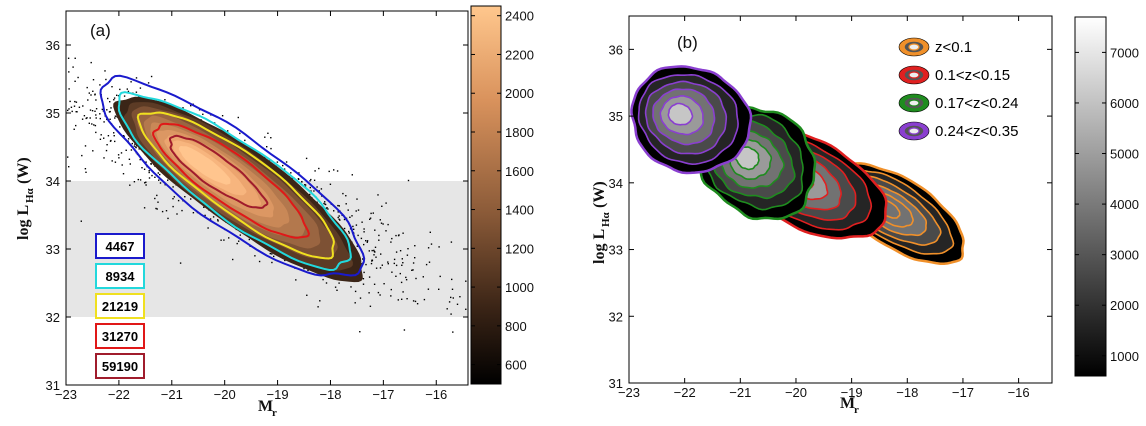 This screenshot has height=426, width=1146. I want to click on x-tick-label: −22, so click(685, 392).